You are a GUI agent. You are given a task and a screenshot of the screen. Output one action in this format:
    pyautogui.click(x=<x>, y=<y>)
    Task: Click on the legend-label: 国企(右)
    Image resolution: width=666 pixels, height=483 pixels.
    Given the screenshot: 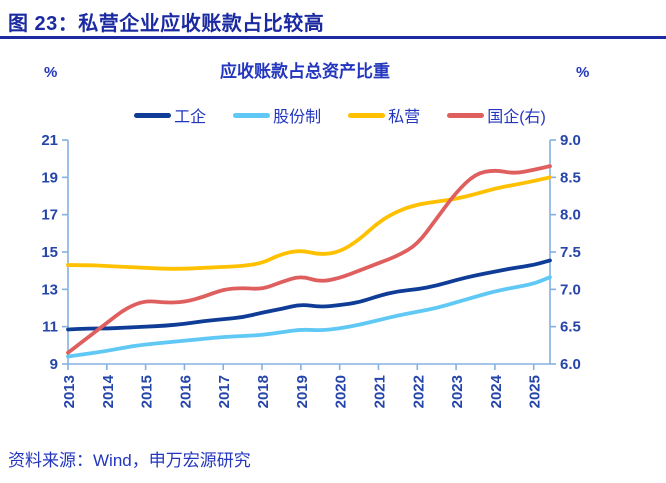 What is the action you would take?
    pyautogui.click(x=516, y=117)
    